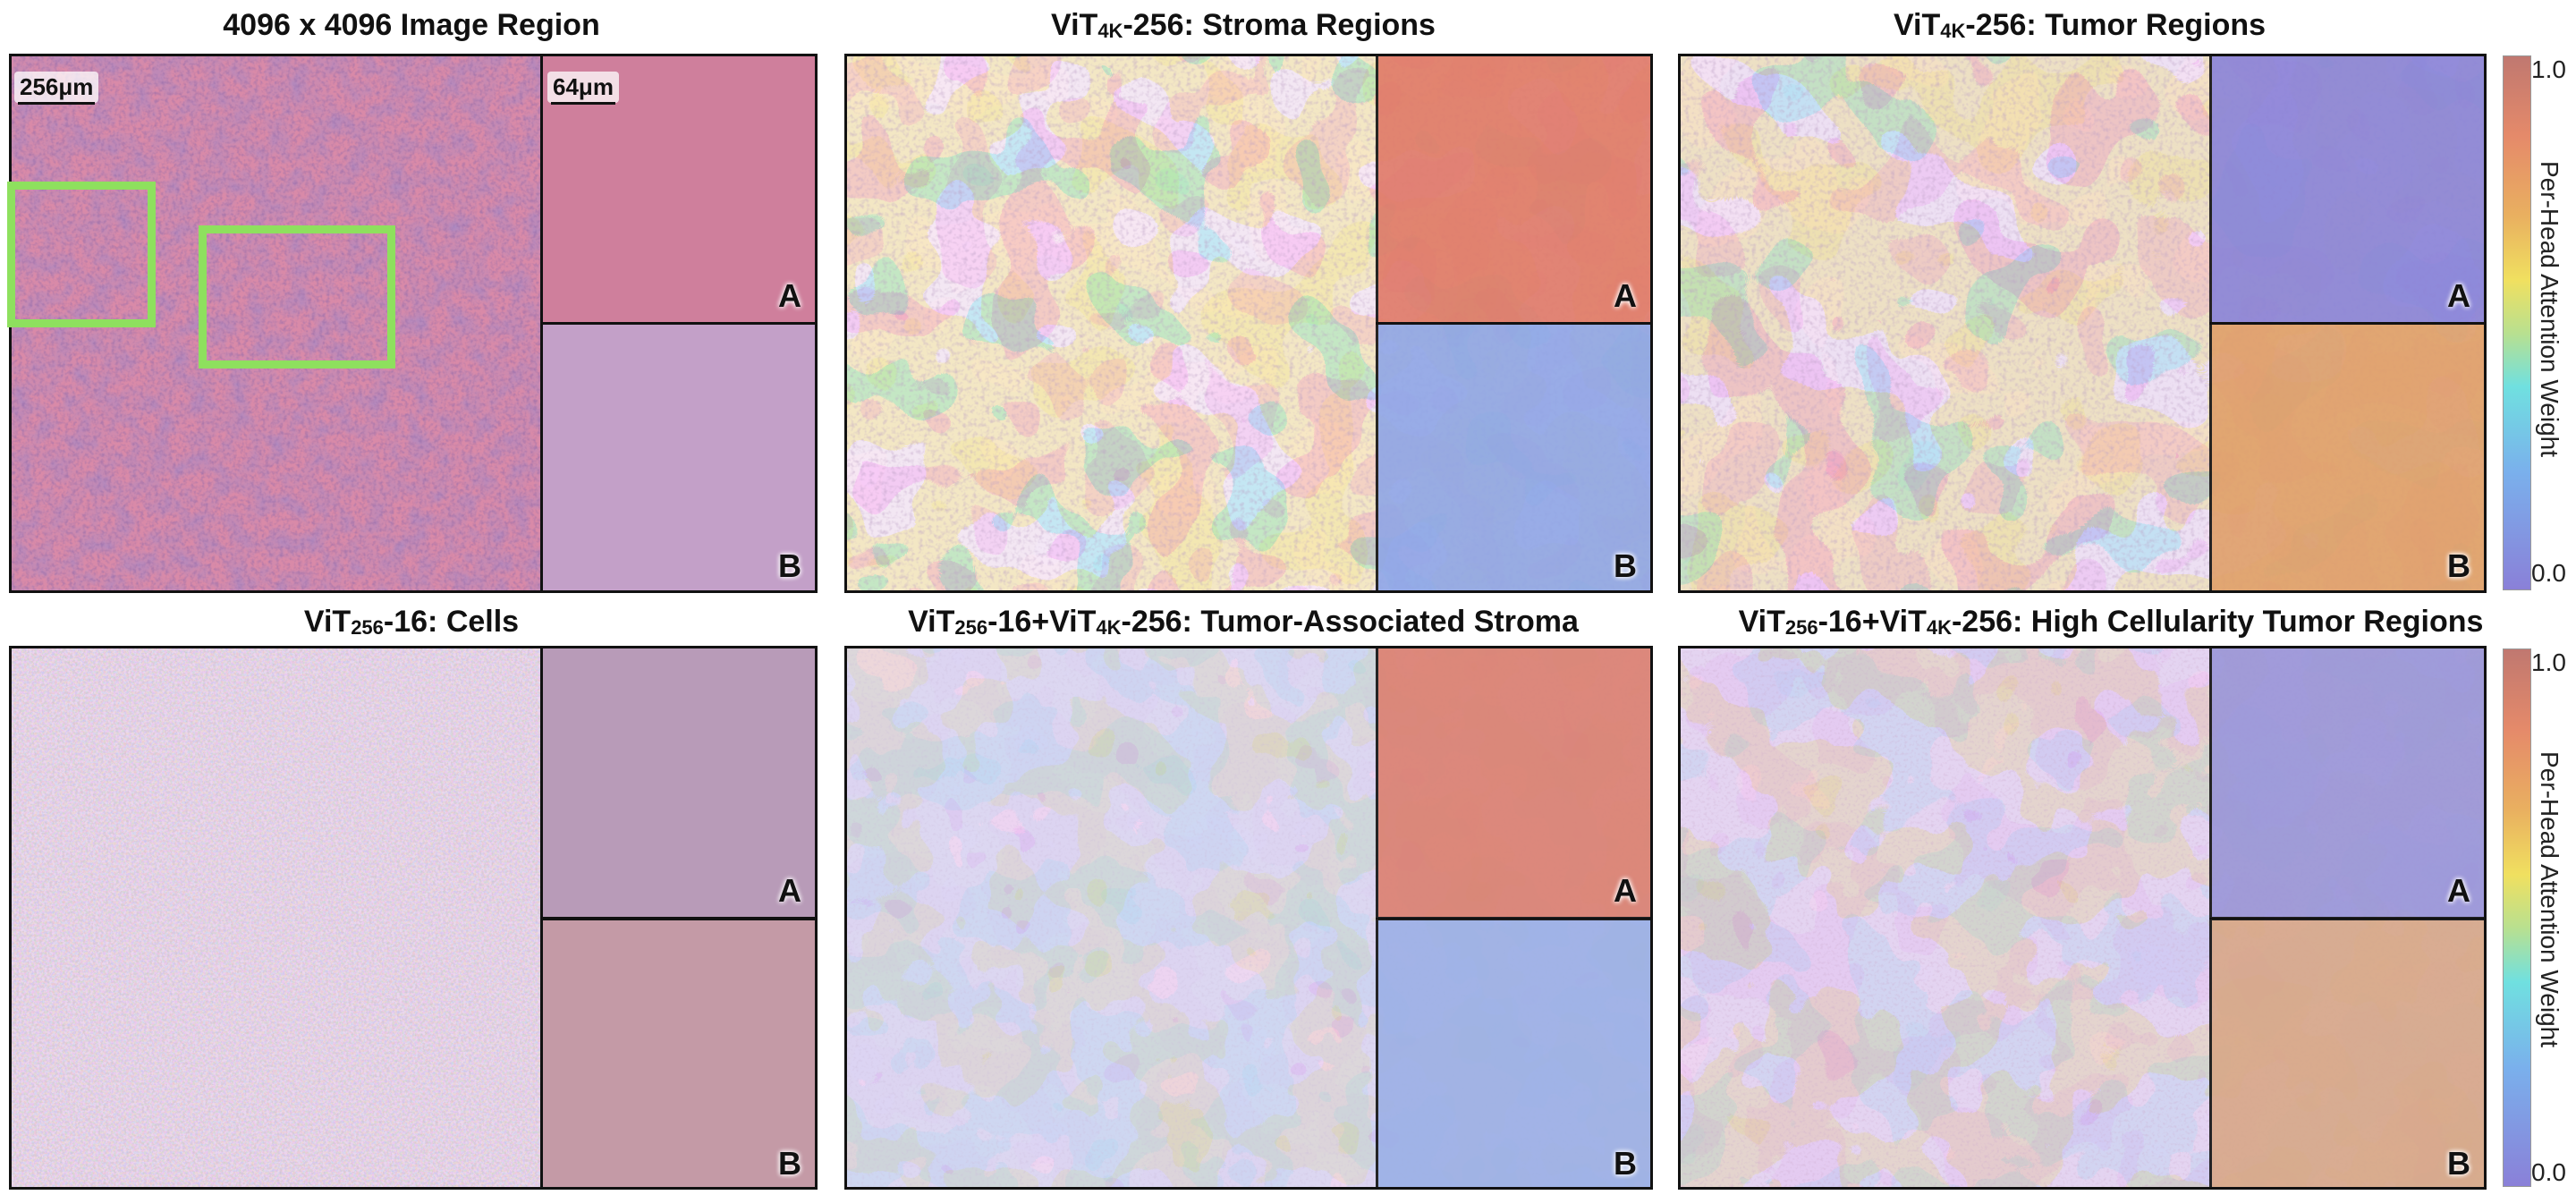  What do you see at coordinates (1514, 457) in the screenshot?
I see `inset-b-stroma` at bounding box center [1514, 457].